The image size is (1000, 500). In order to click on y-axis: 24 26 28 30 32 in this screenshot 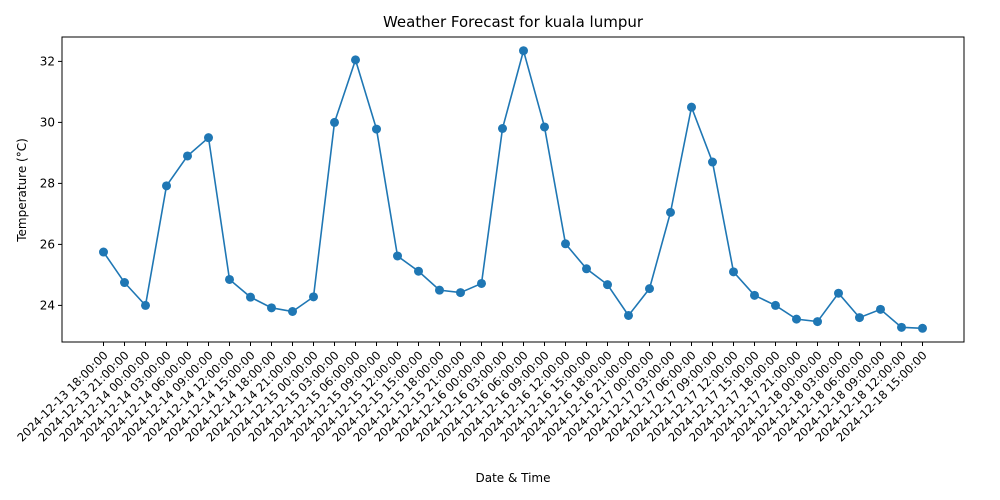, I will do `click(51, 183)`.